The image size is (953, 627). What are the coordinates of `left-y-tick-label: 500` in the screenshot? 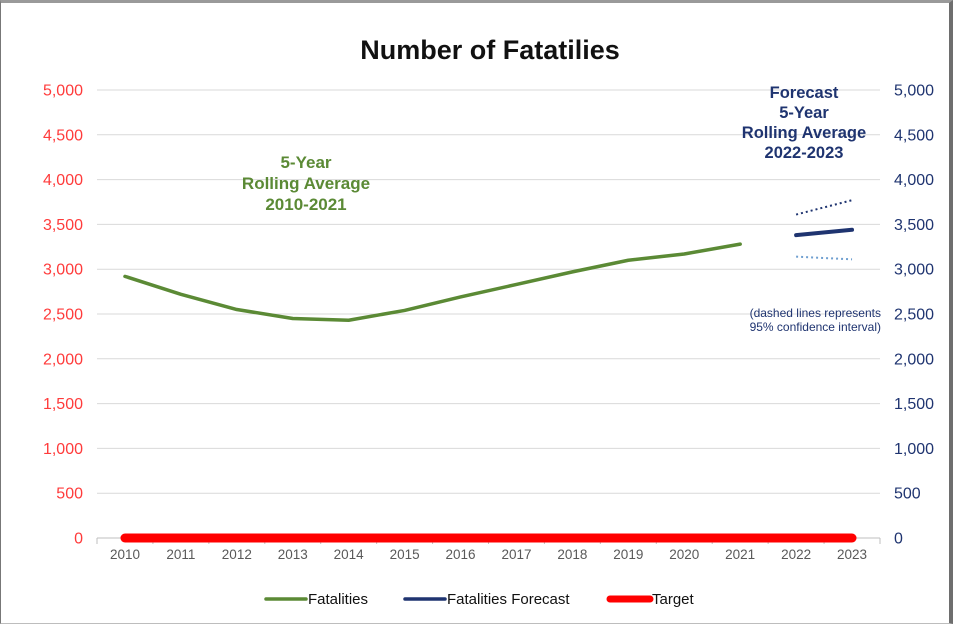 It's located at (69, 494).